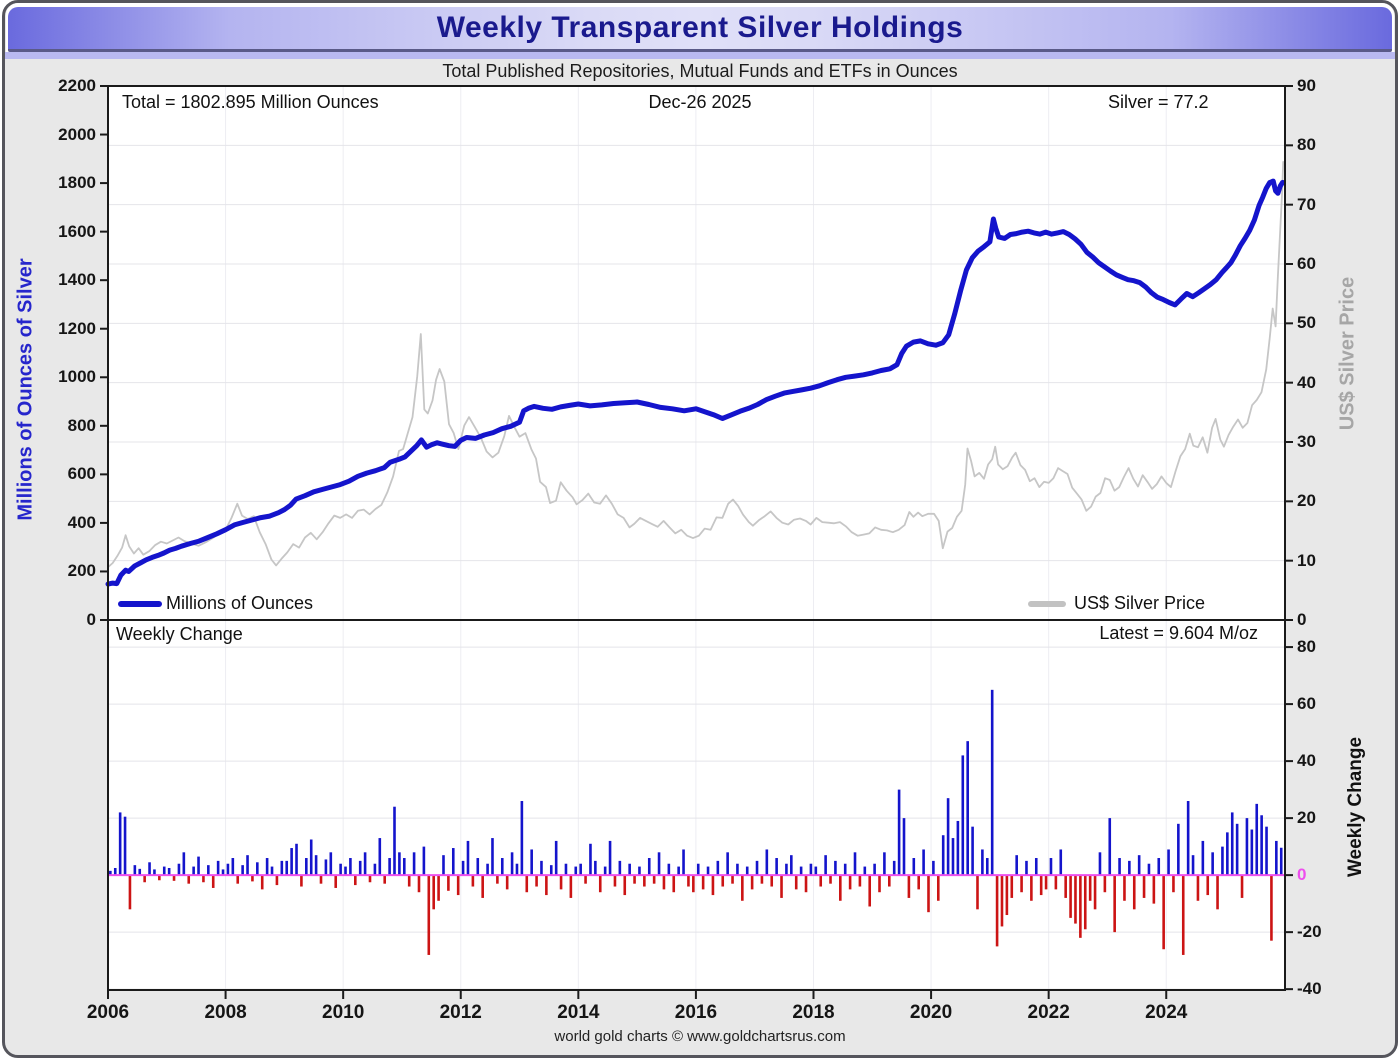  What do you see at coordinates (1166, 1012) in the screenshot?
I see `axis-tick-label: 2024` at bounding box center [1166, 1012].